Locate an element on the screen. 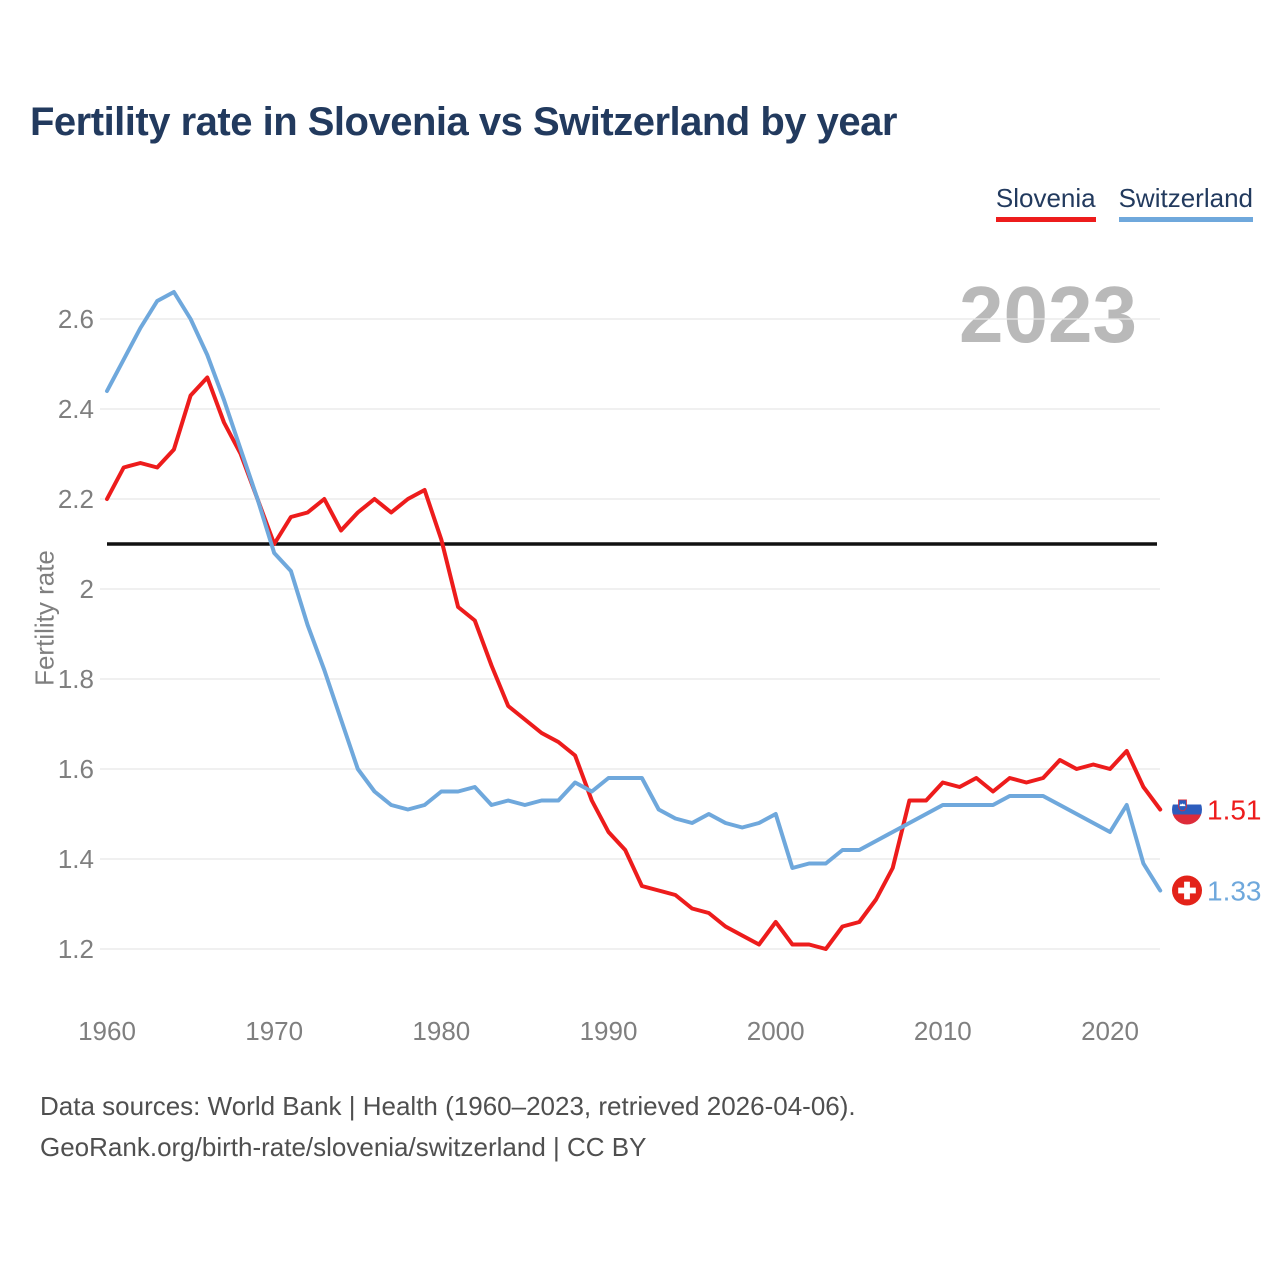  y-tick-label: 2.4 is located at coordinates (76, 409).